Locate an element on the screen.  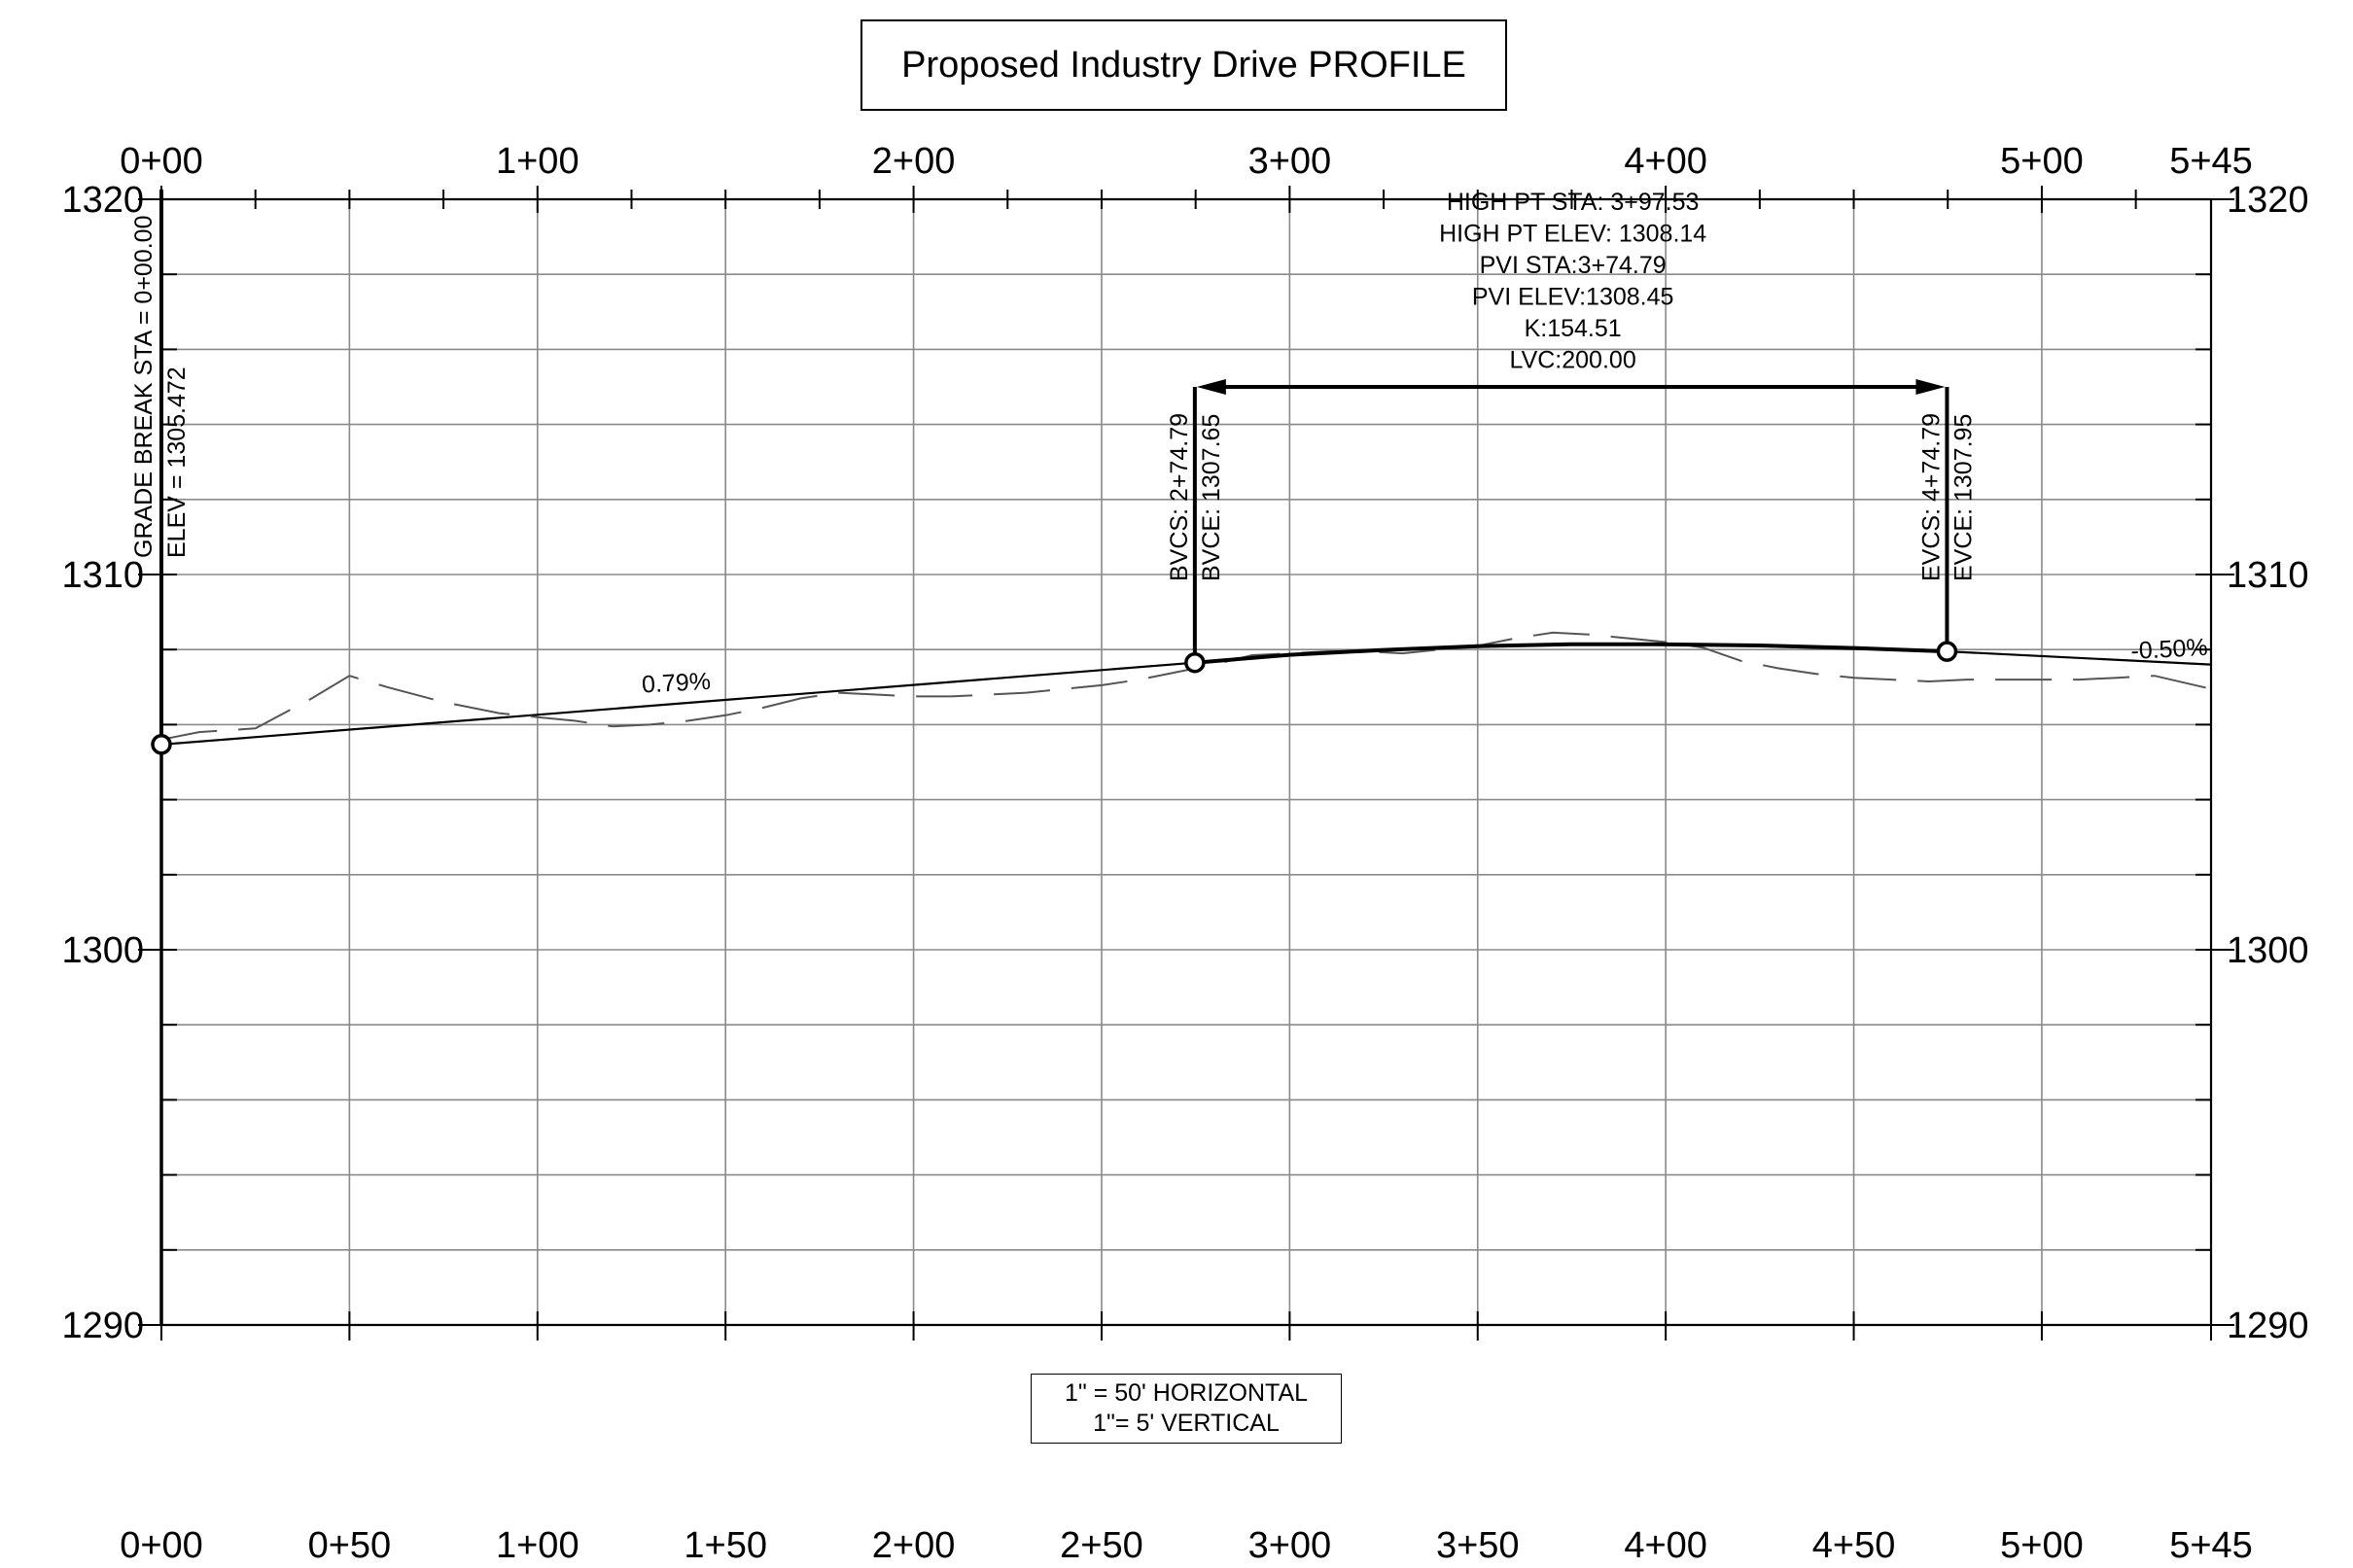
scale-horizontal: 1" = 50' HORIZONTAL is located at coordinates (1186, 1393).